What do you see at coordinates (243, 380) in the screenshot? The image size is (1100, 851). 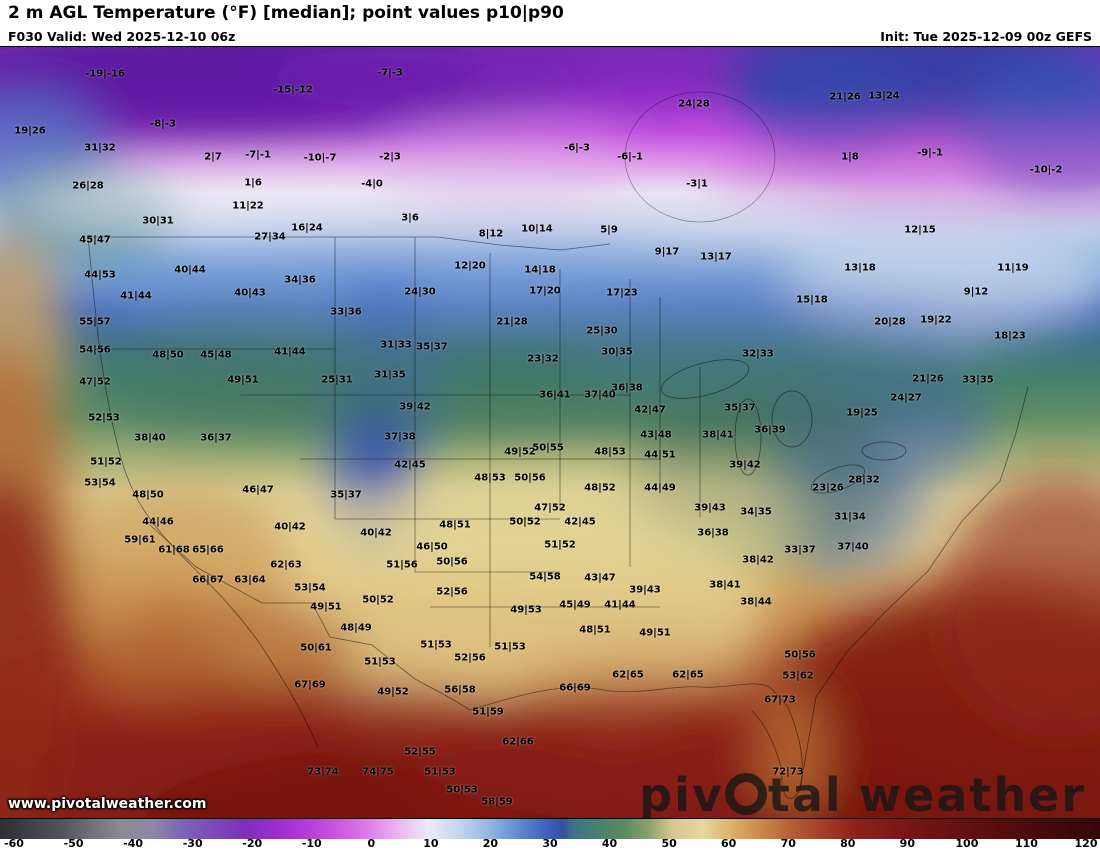 I see `point-value: 49|51` at bounding box center [243, 380].